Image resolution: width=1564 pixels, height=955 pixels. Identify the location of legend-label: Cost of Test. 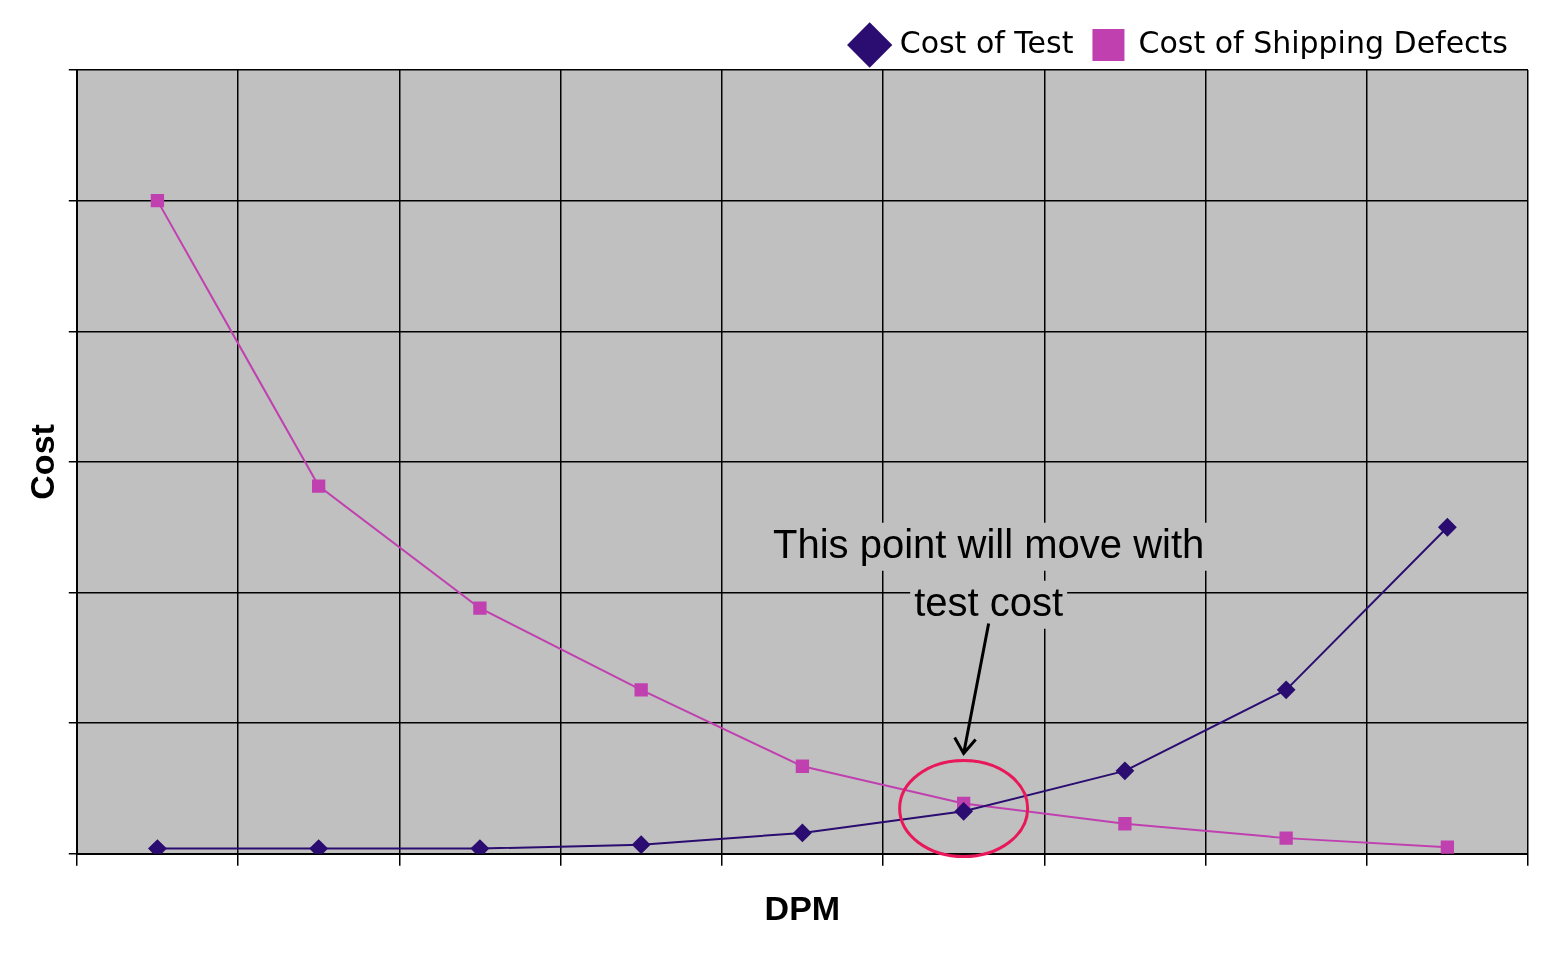
(986, 42).